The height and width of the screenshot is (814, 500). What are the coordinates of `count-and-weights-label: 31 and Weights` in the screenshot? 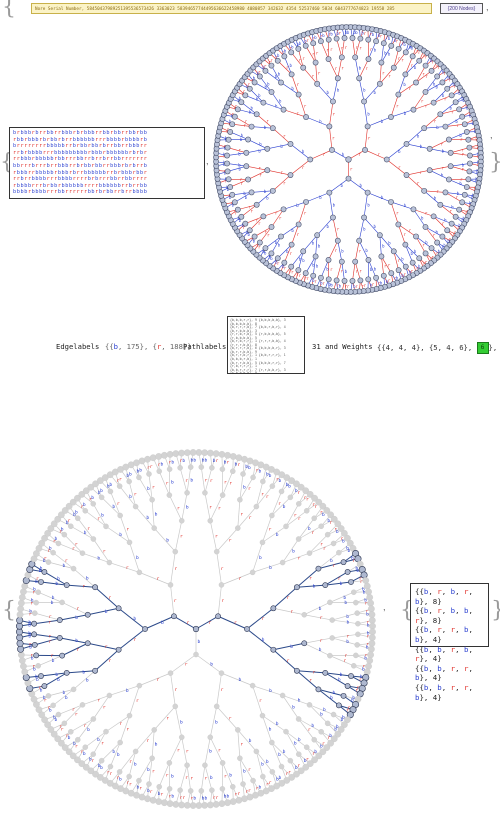 It's located at (342, 346).